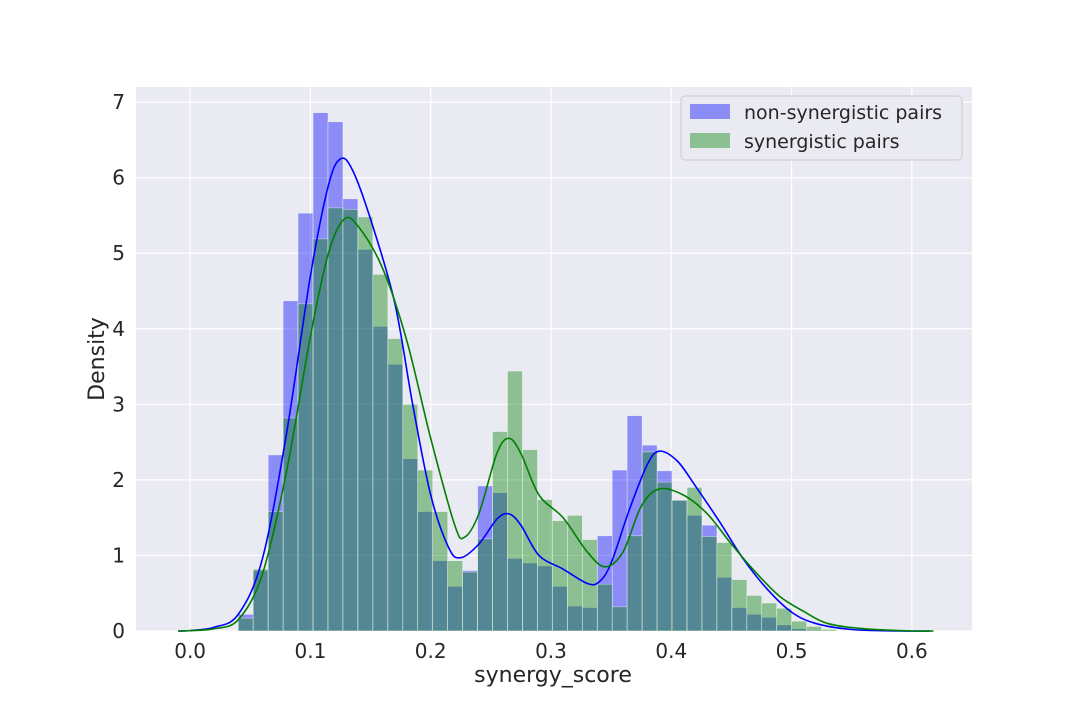 This screenshot has height=720, width=1080. Describe the element at coordinates (311, 651) in the screenshot. I see `x-tick-label-1: 0.1` at that location.